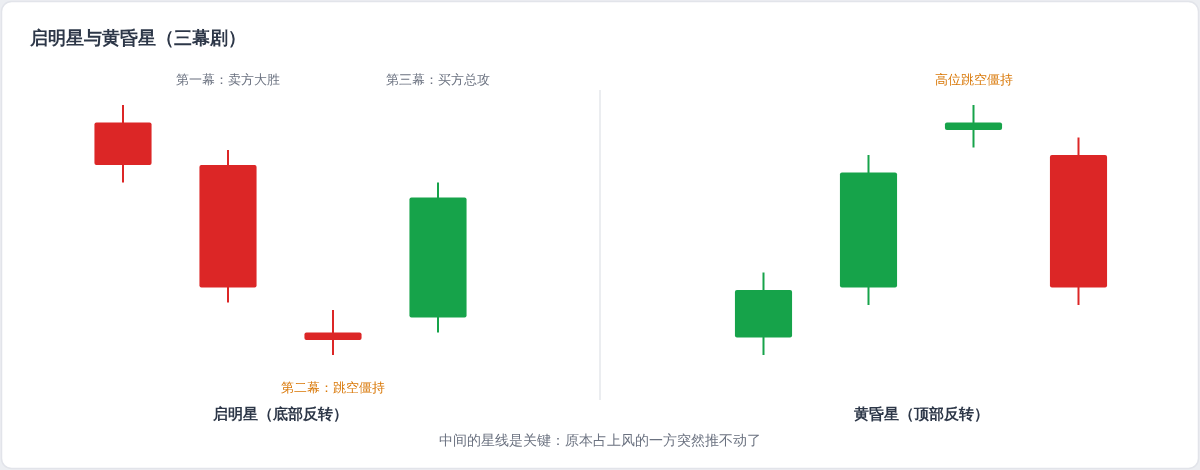  I want to click on text: 中间的星线是关键：原本占上风的一方突然推不动了, so click(600, 440).